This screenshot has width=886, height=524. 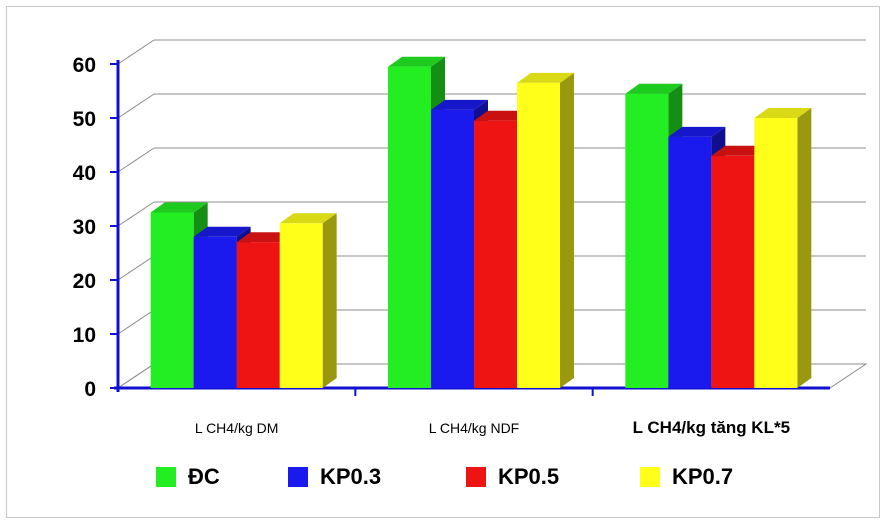 What do you see at coordinates (351, 476) in the screenshot?
I see `legend-label-kp03: KP0.3` at bounding box center [351, 476].